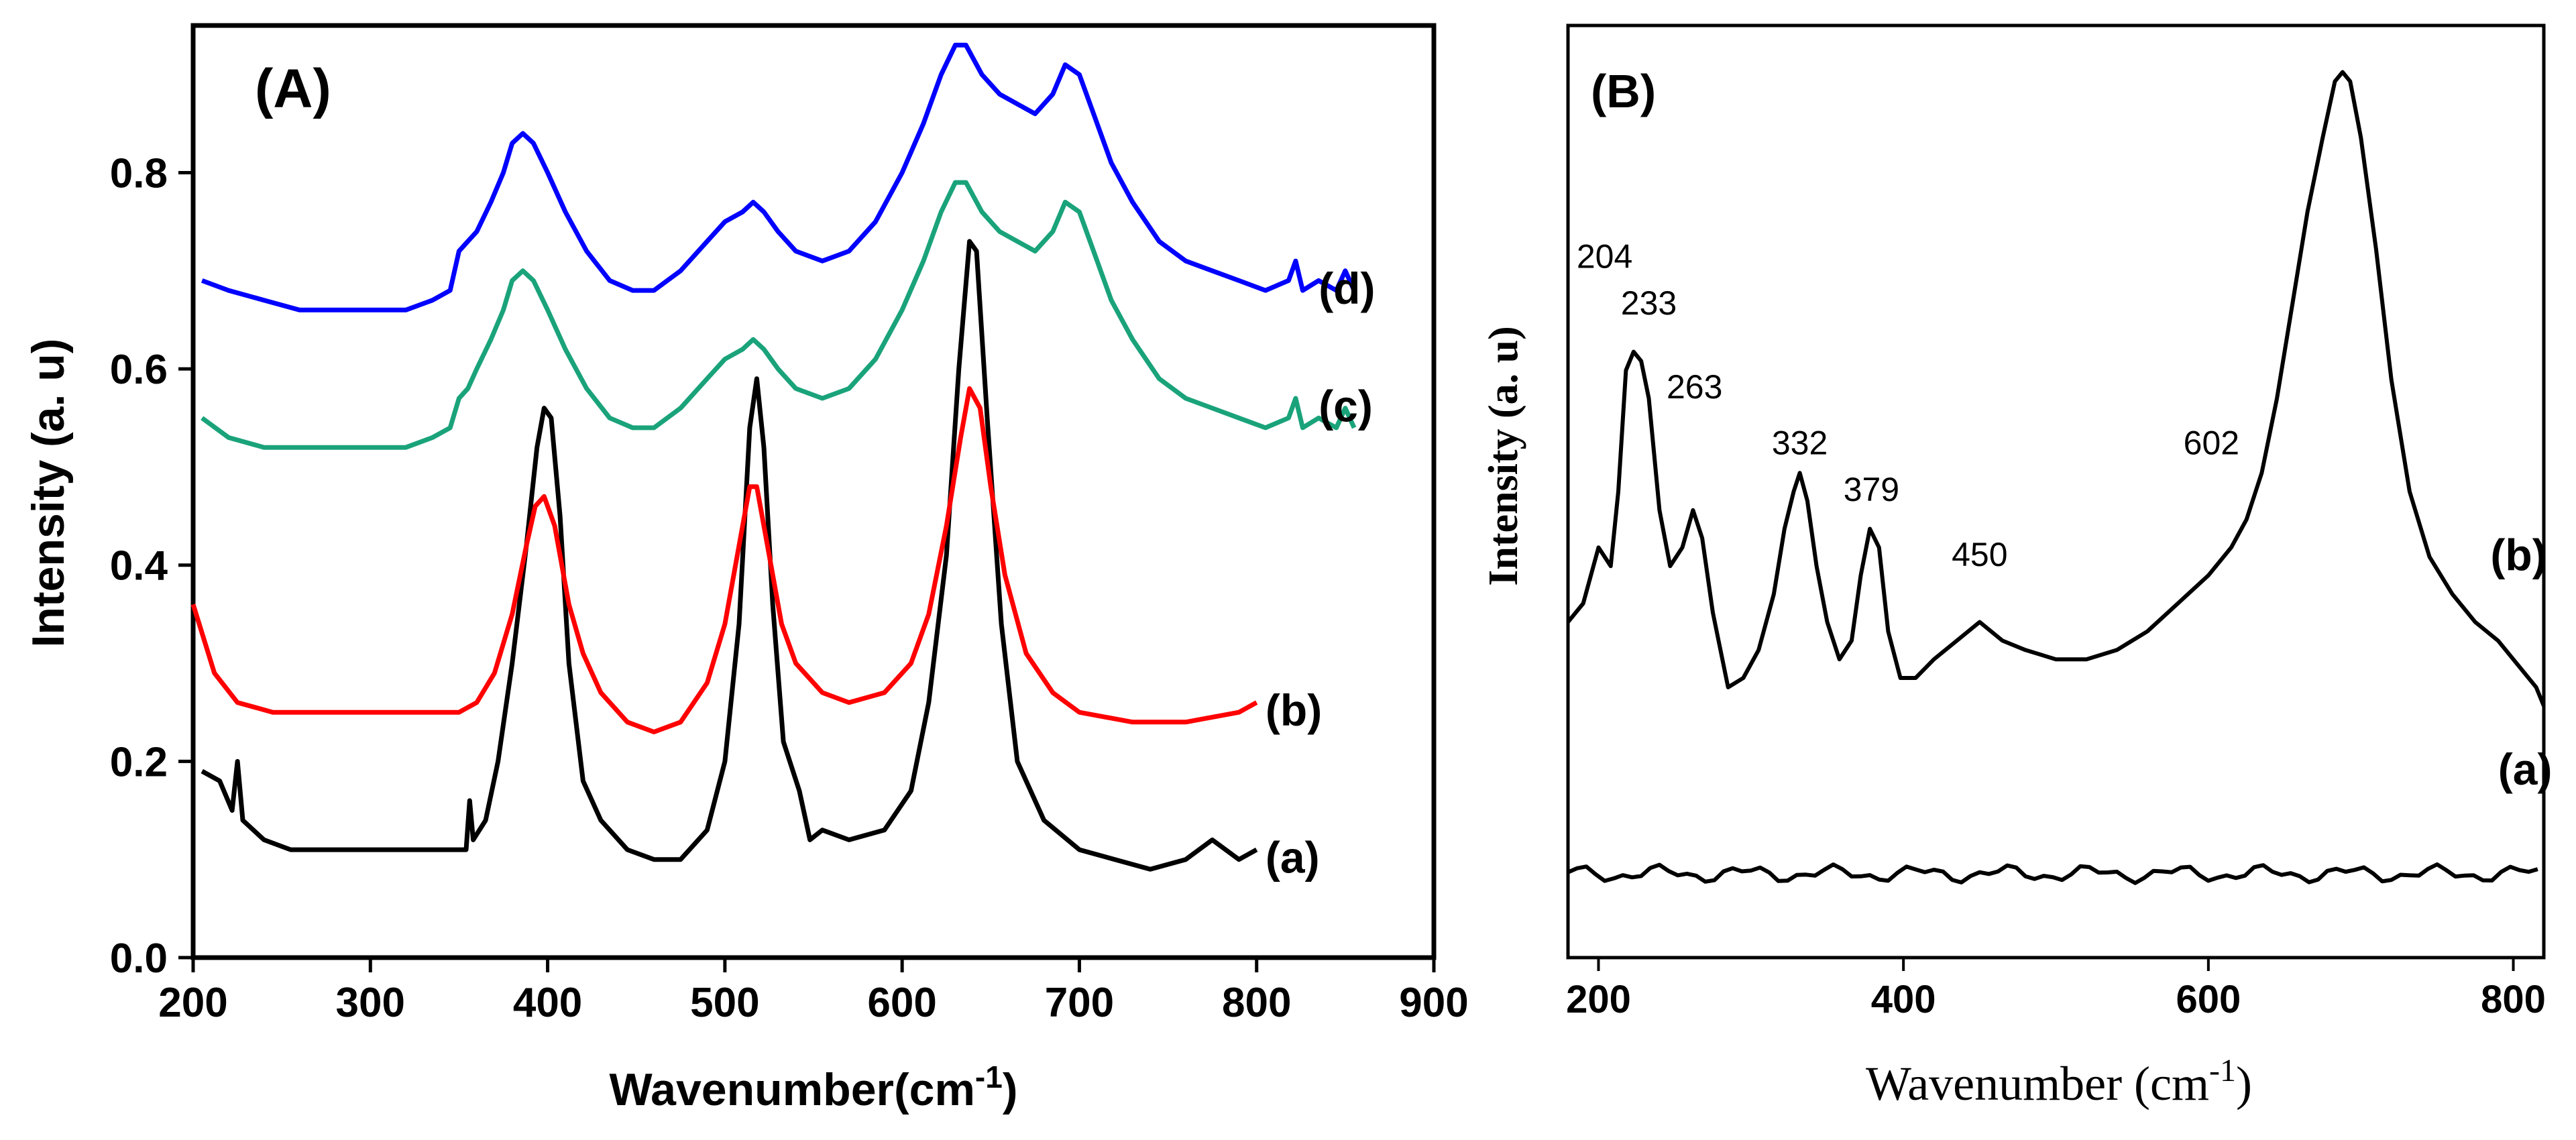  Describe the element at coordinates (1346, 406) in the screenshot. I see `panel-a-series-c-label: (c)` at that location.